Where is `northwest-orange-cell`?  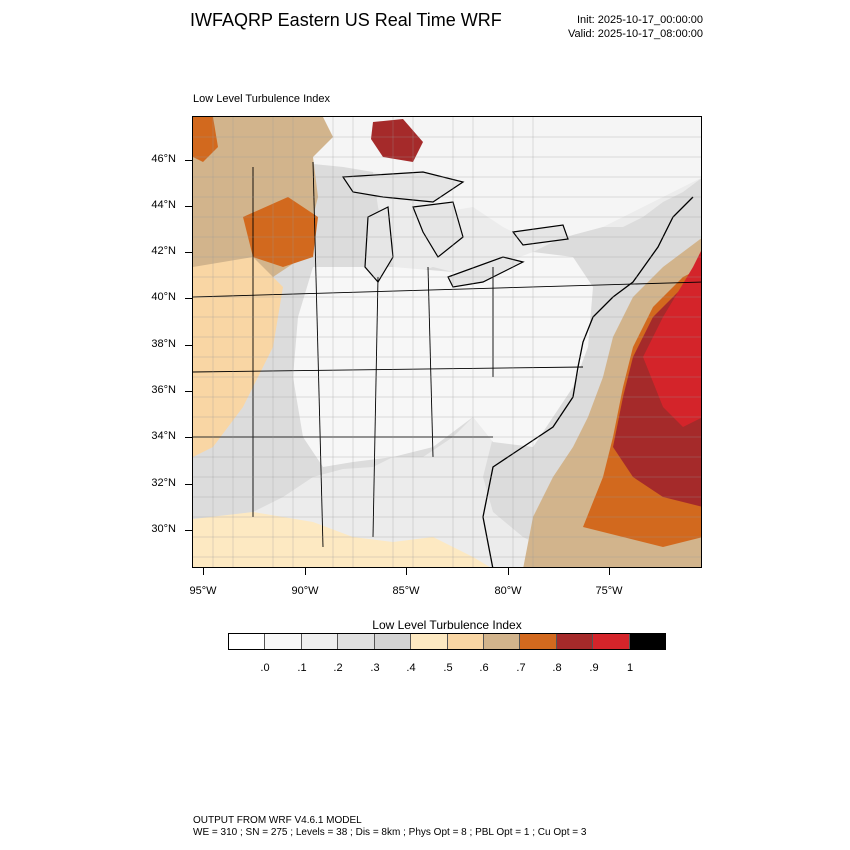 northwest-orange-cell is located at coordinates (205, 139).